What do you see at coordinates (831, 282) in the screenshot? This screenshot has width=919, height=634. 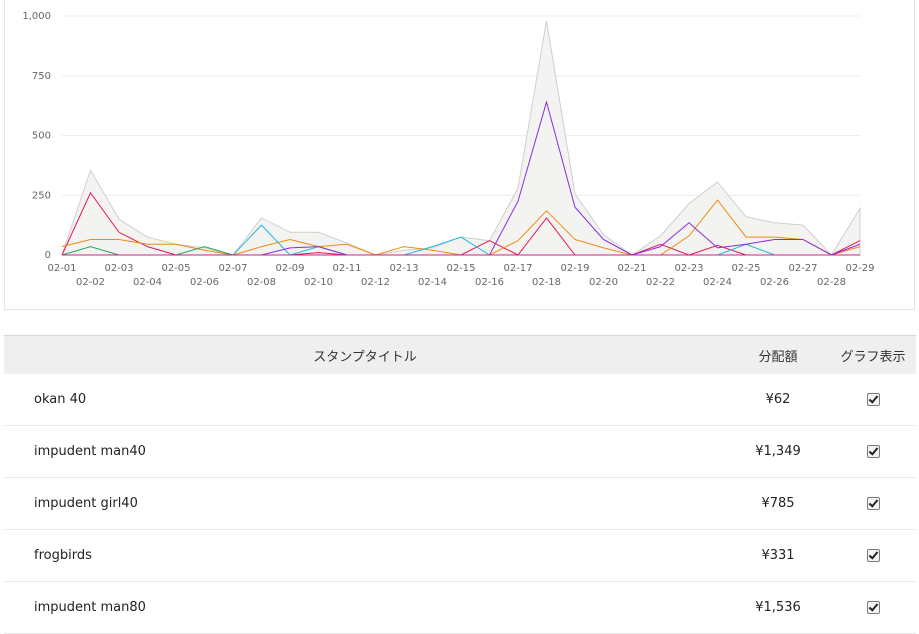 I see `x-tick-label: 02-28` at bounding box center [831, 282].